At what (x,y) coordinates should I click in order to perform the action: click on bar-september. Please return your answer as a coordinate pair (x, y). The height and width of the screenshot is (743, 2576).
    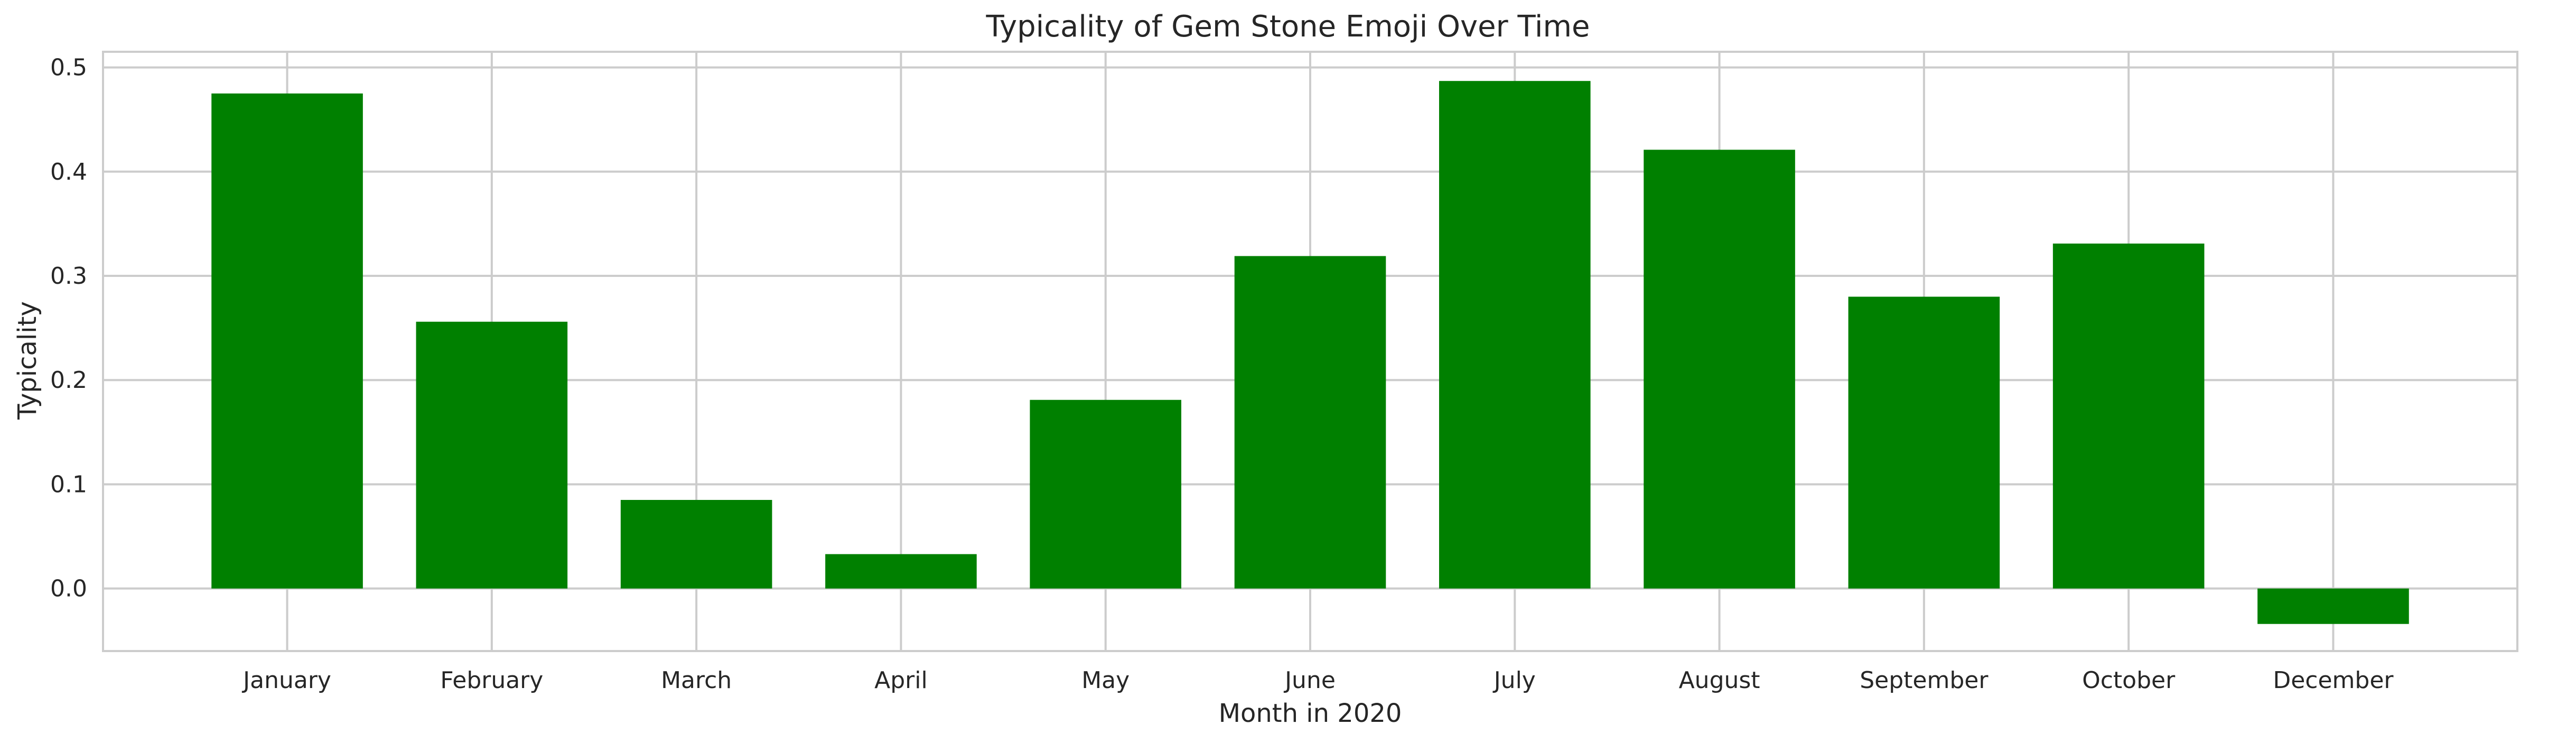
    Looking at the image, I should click on (1924, 442).